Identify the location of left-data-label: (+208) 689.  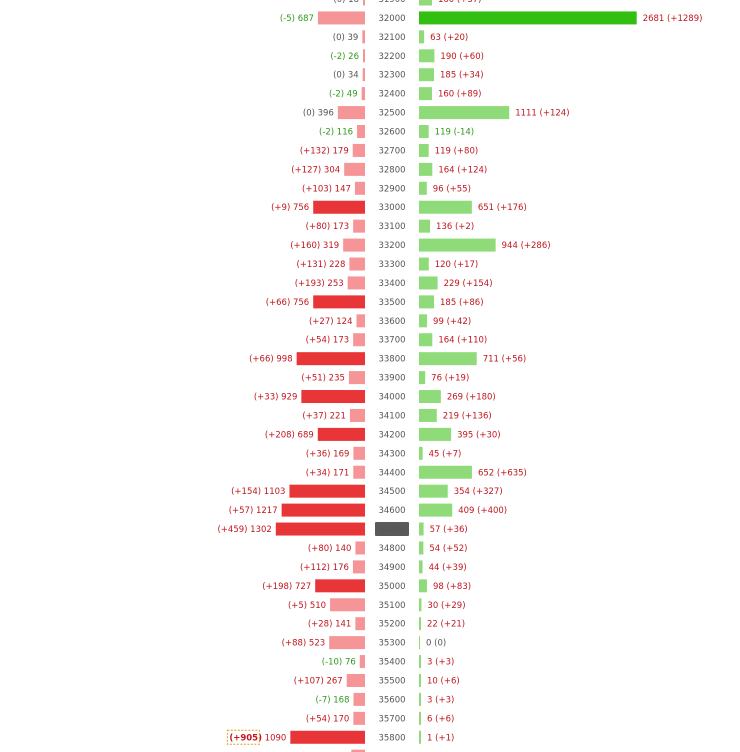
(289, 435).